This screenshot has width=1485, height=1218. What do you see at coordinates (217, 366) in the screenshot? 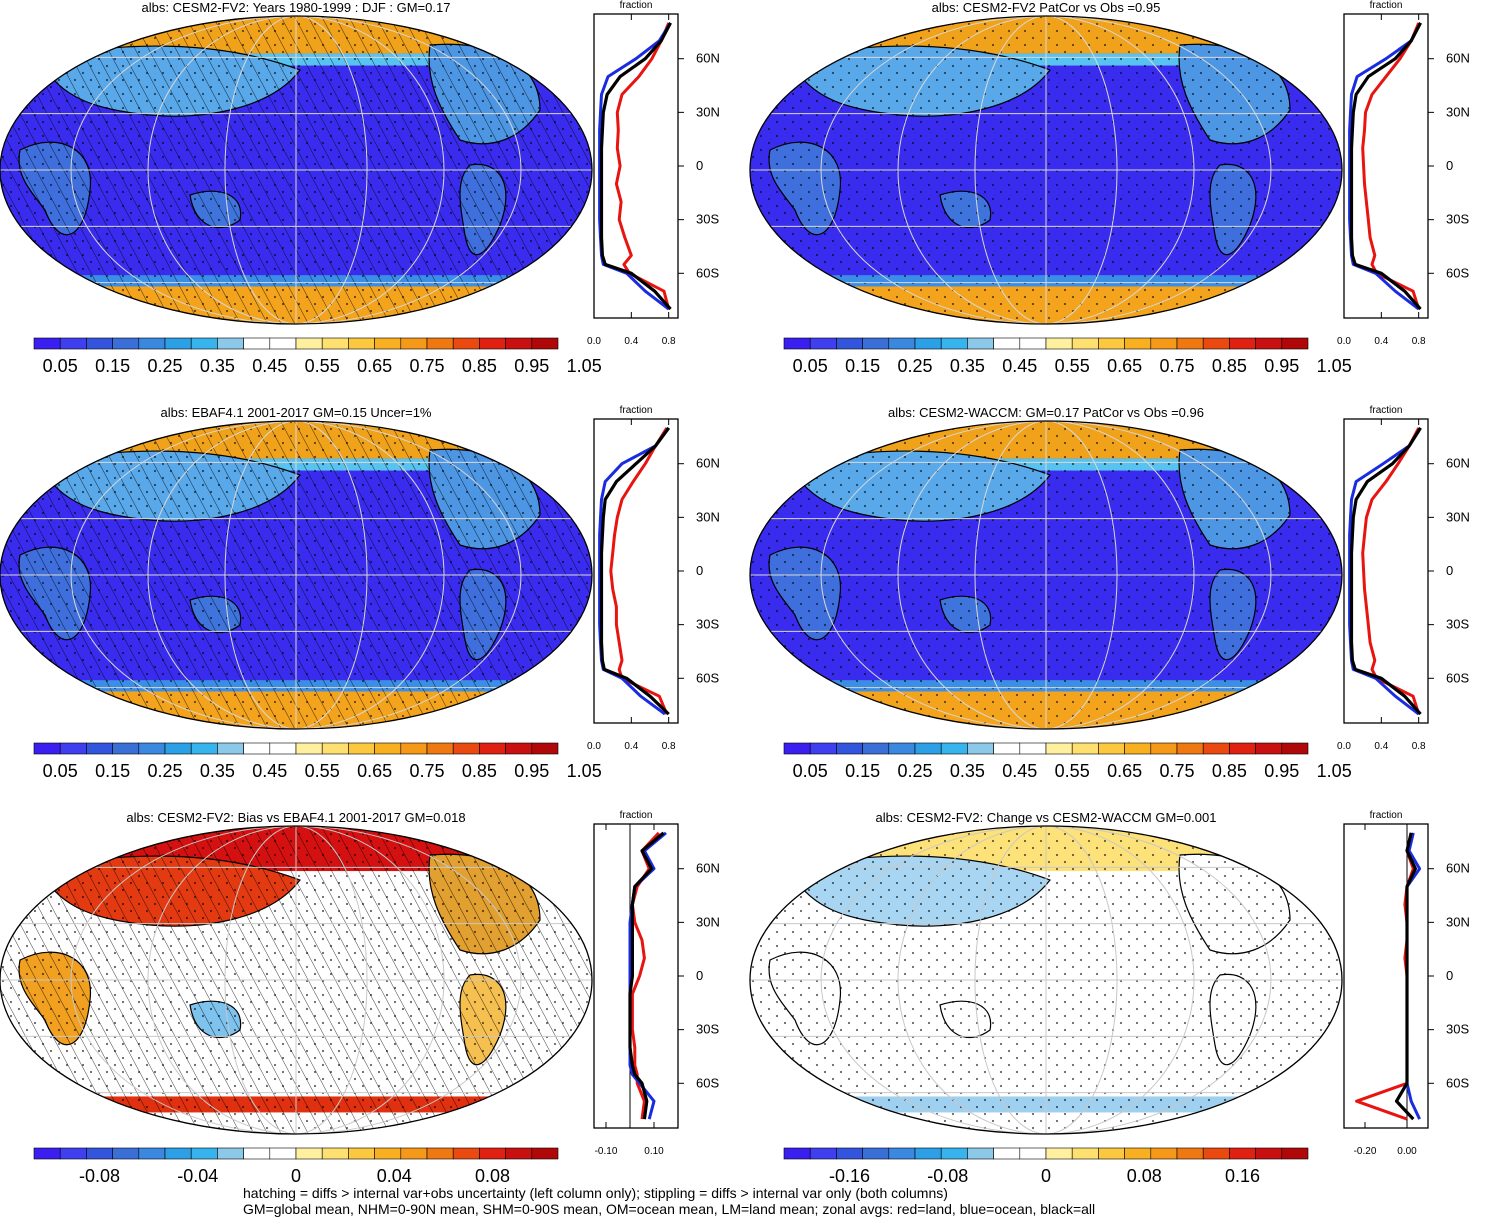
I see `colorbar-label: 0.35` at bounding box center [217, 366].